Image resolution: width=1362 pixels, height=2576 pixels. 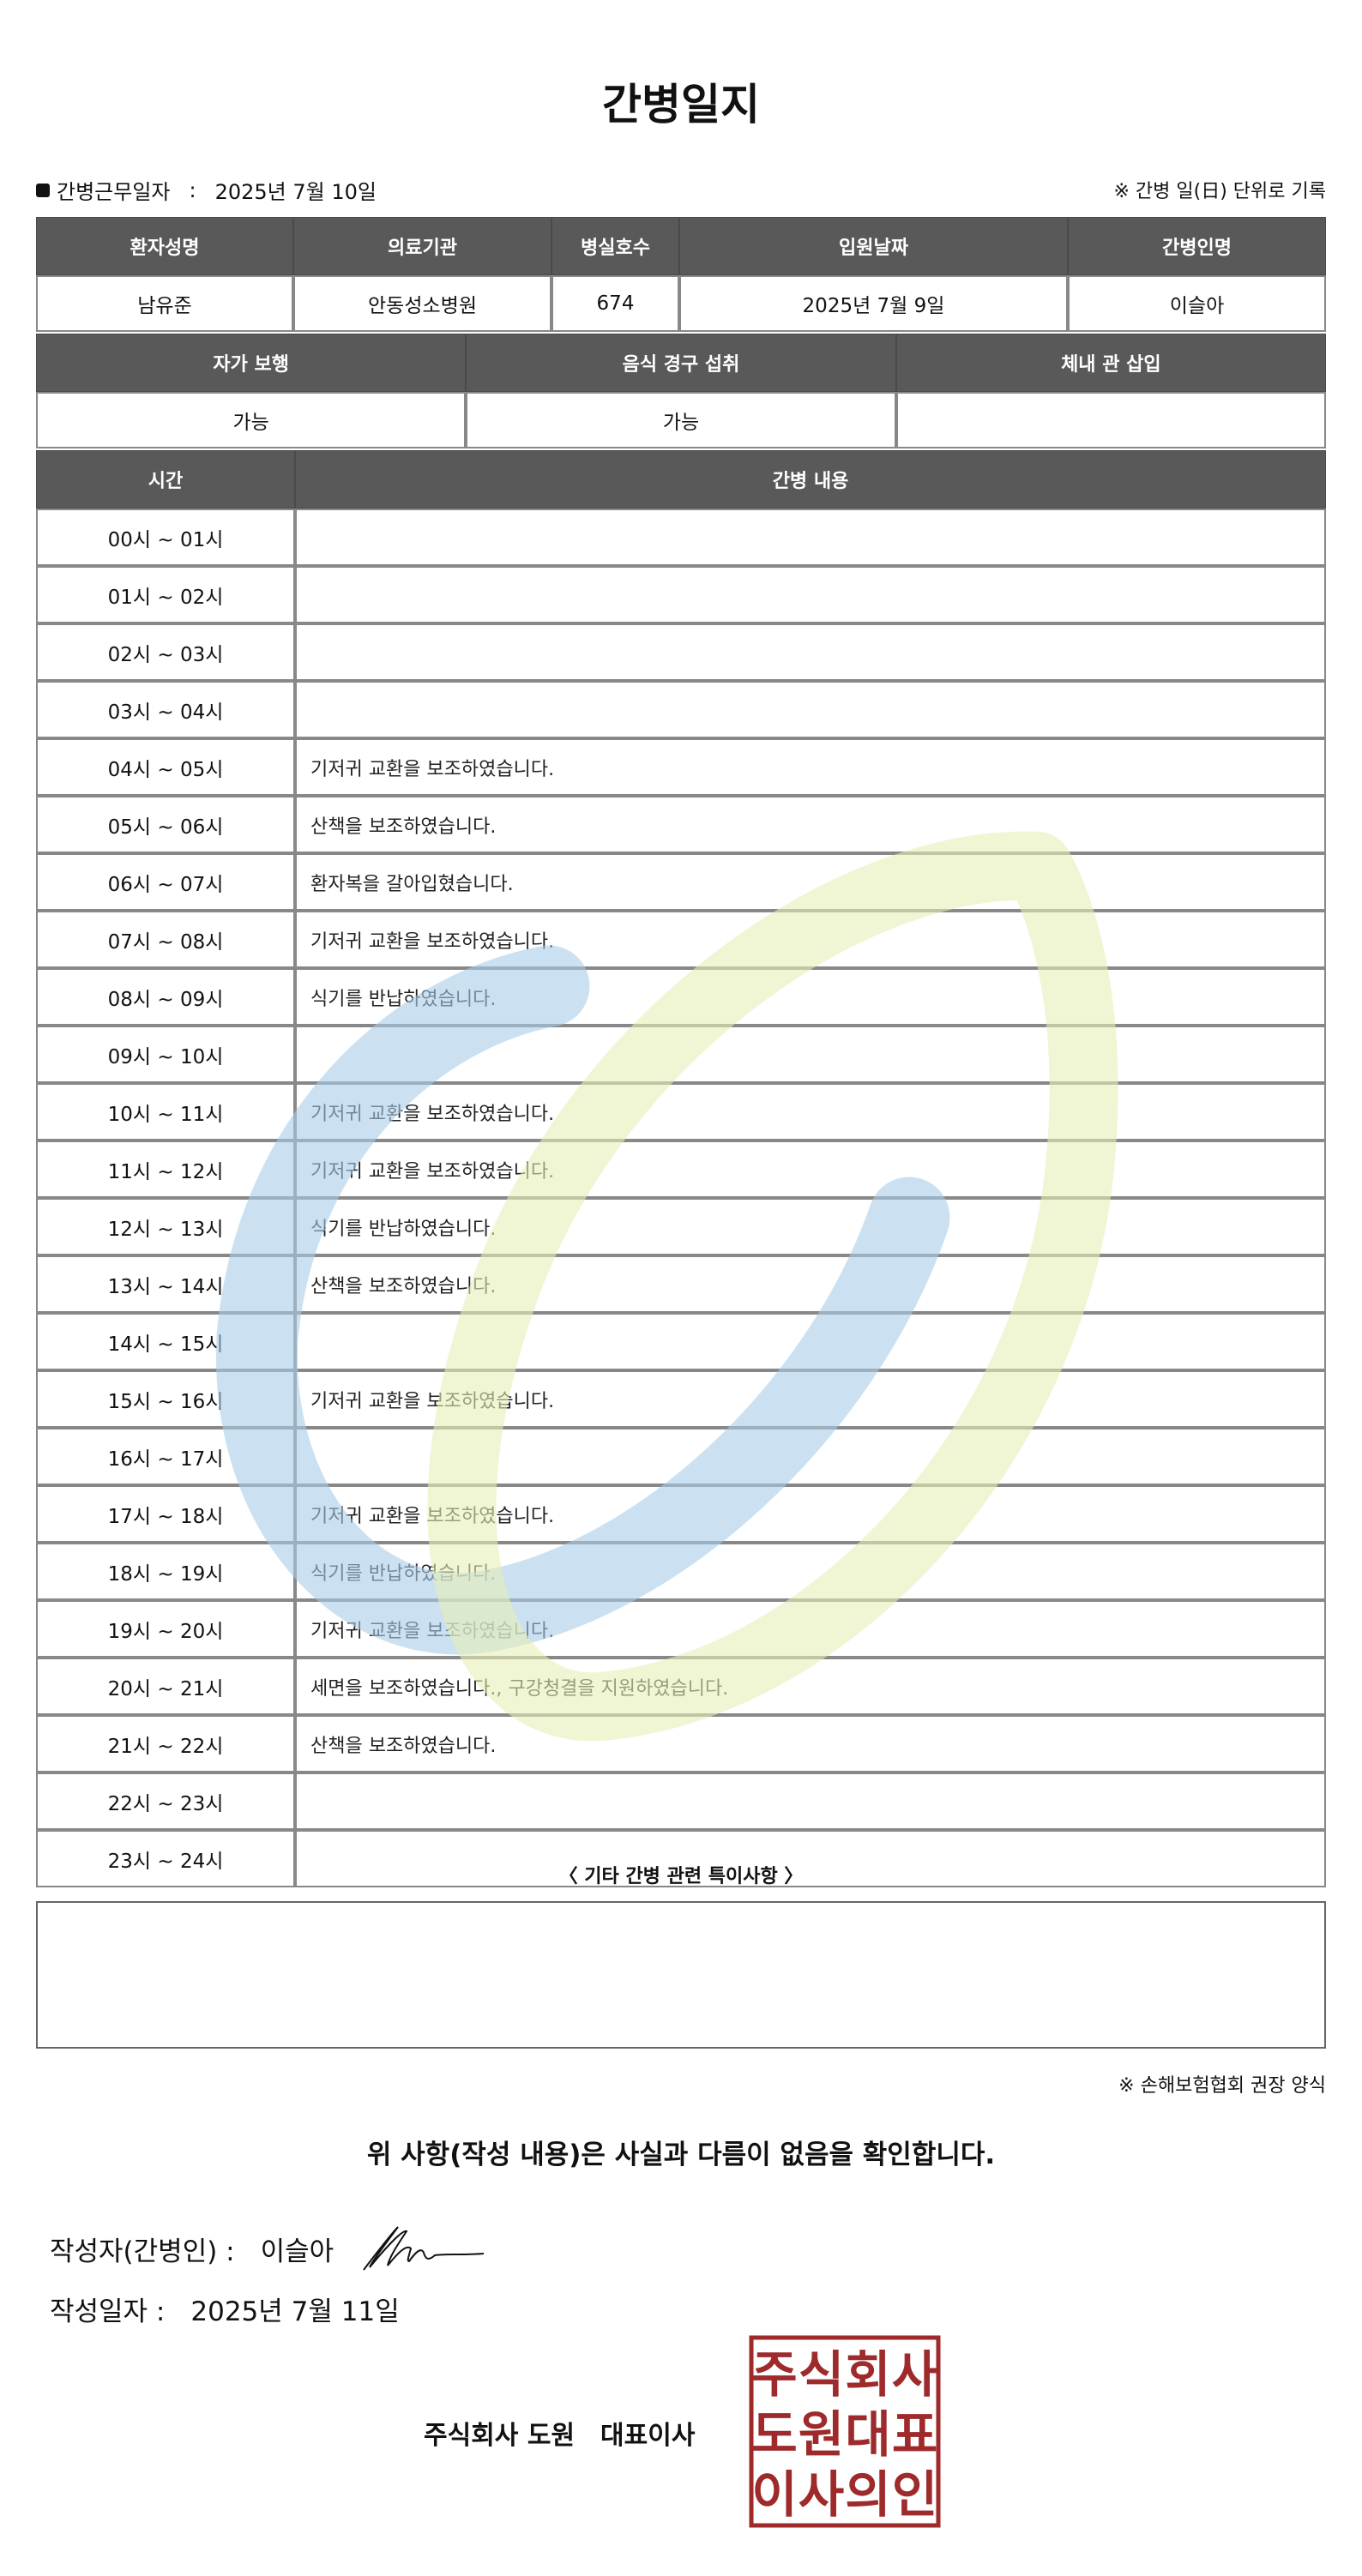 I want to click on work-date: 간병근무일자 : 2025년 7월 10일, so click(x=206, y=190).